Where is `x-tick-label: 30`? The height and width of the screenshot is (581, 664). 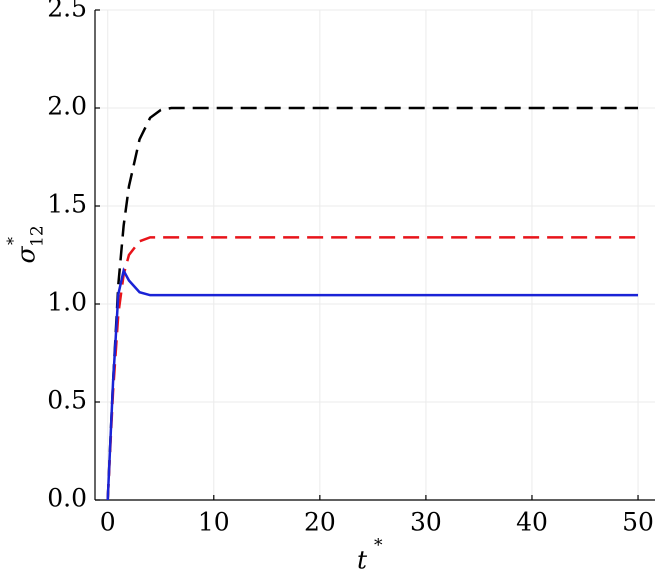 x-tick-label: 30 is located at coordinates (426, 522).